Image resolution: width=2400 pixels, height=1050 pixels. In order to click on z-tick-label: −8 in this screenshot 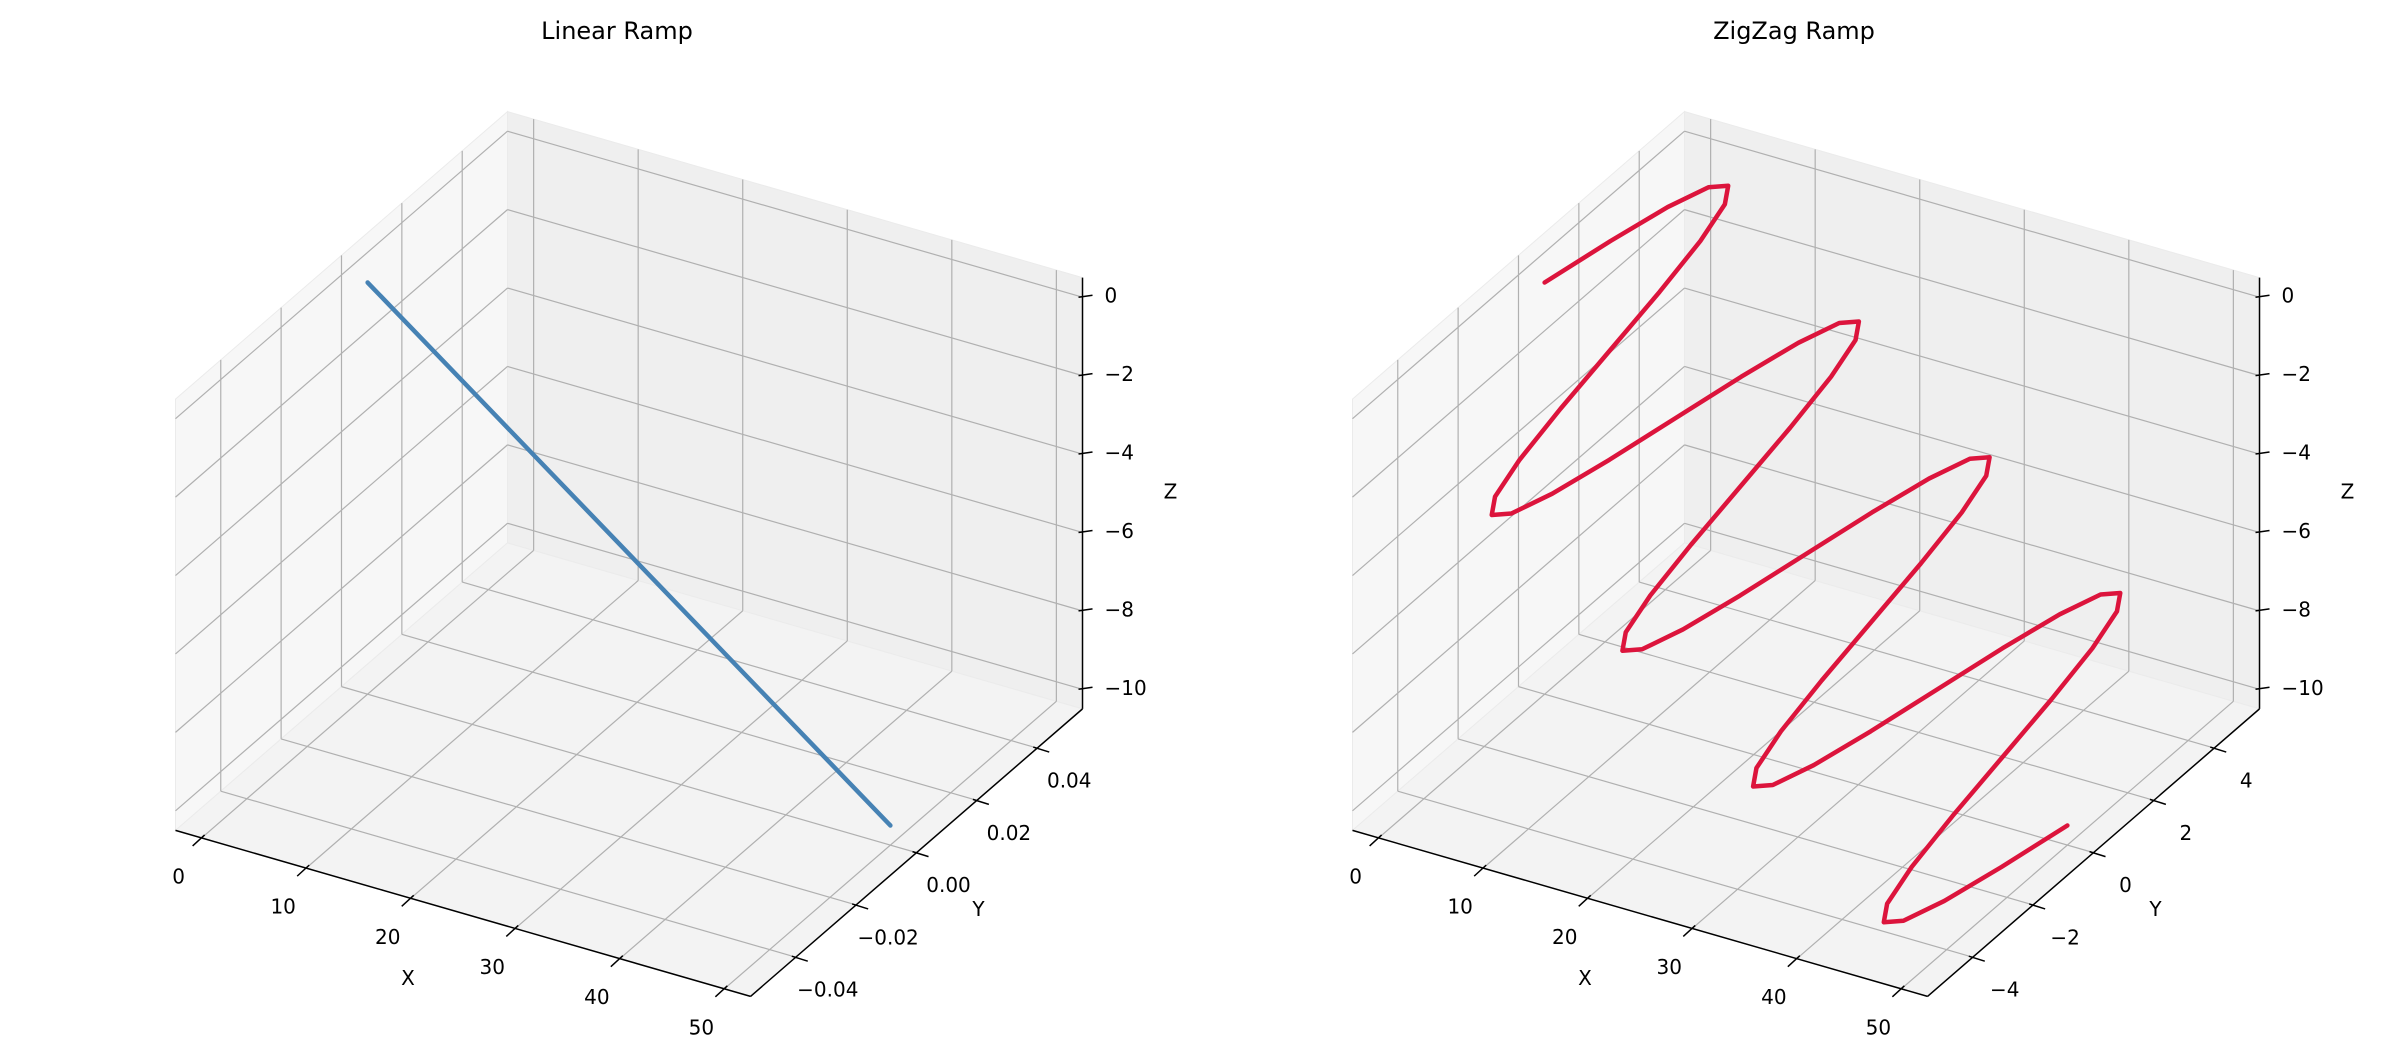, I will do `click(2296, 609)`.